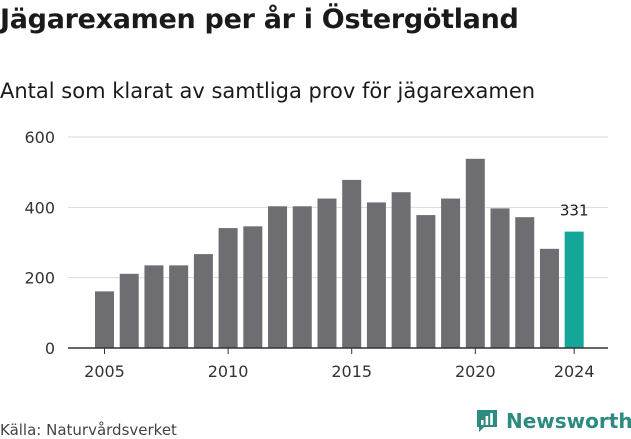 Image resolution: width=631 pixels, height=439 pixels. I want to click on newsworthy-chart-icon, so click(487, 421).